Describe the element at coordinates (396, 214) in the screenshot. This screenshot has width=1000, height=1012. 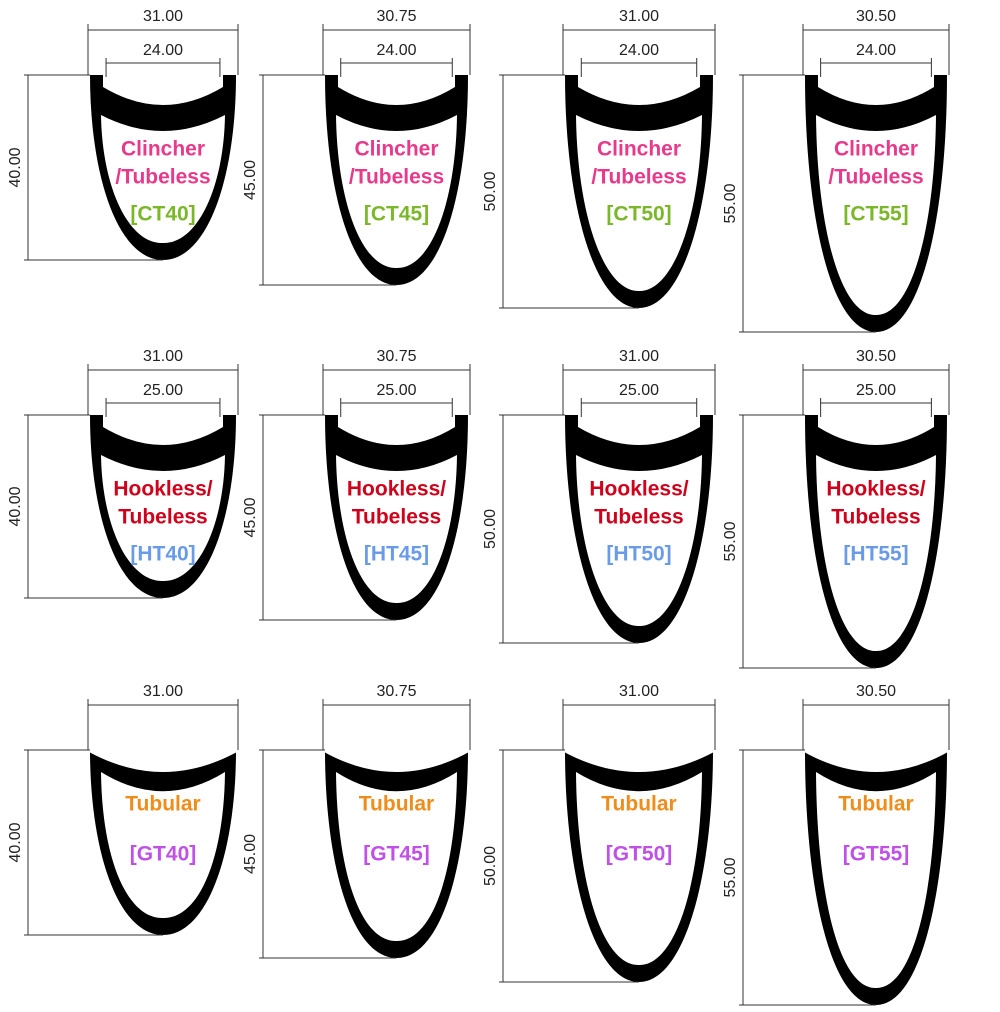
I see `model-code: [CT45]` at that location.